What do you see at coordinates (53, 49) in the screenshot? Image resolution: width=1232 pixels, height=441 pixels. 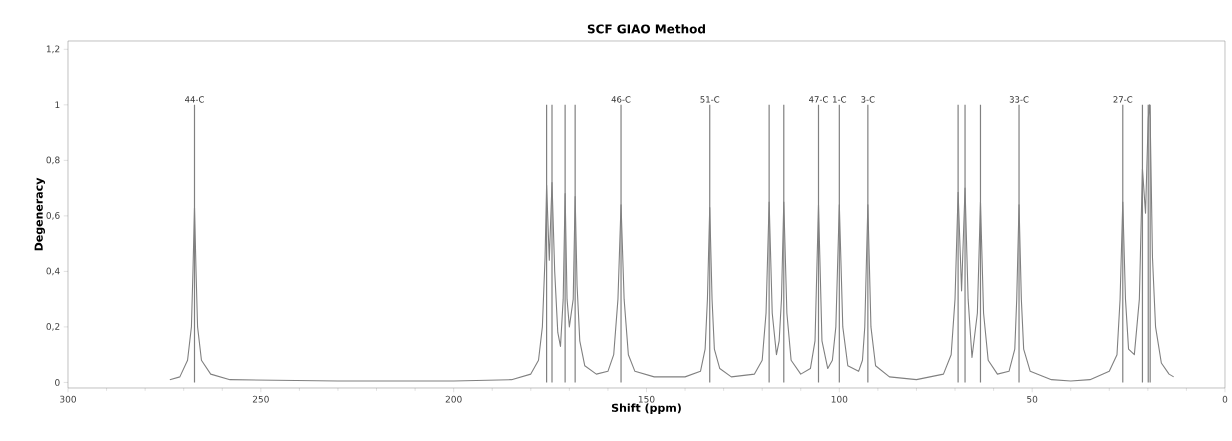 I see `y-tick-label: 1,2` at bounding box center [53, 49].